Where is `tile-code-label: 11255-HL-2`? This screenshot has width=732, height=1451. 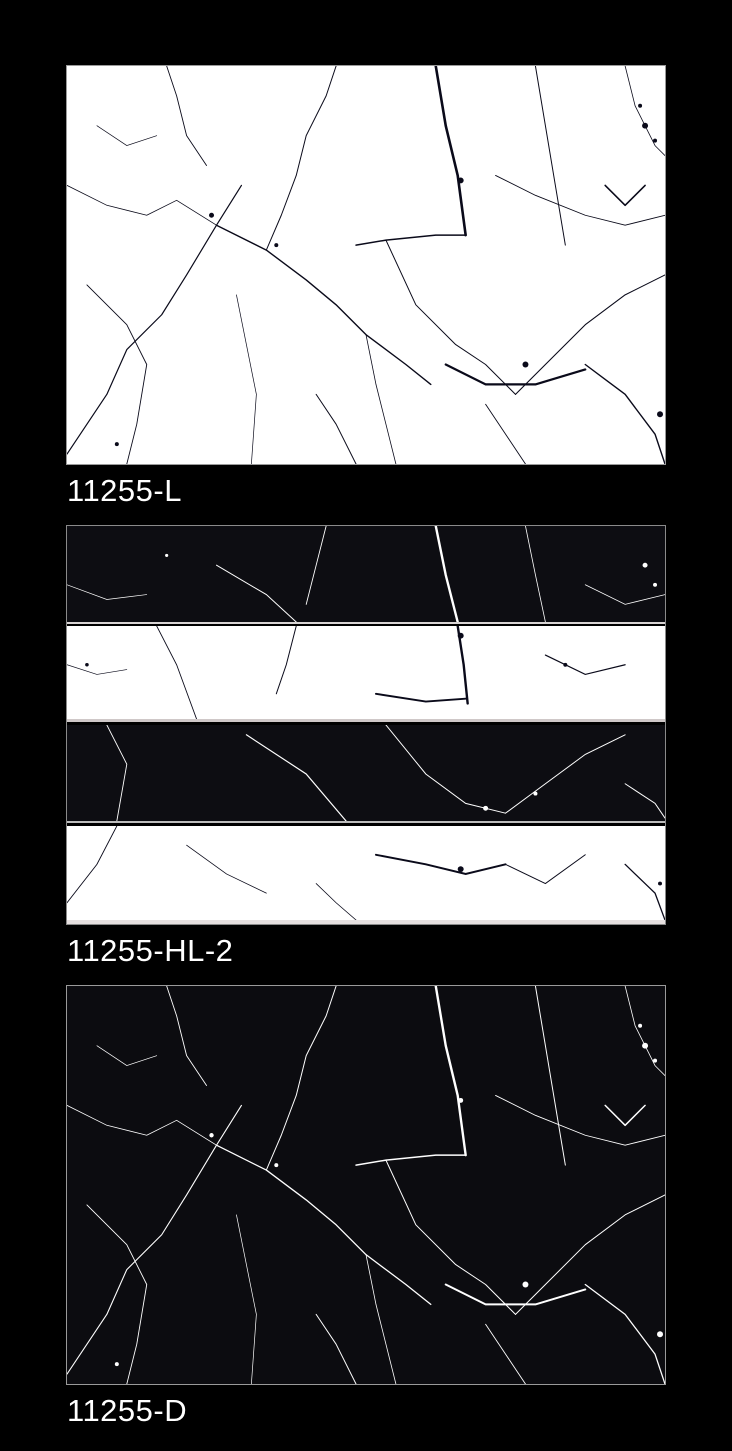
tile-code-label: 11255-HL-2 is located at coordinates (150, 950).